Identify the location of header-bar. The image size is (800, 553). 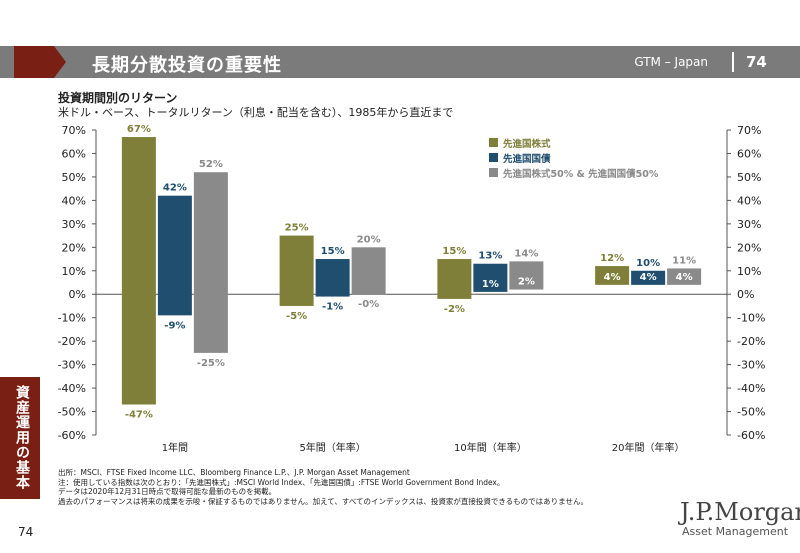
(400, 62).